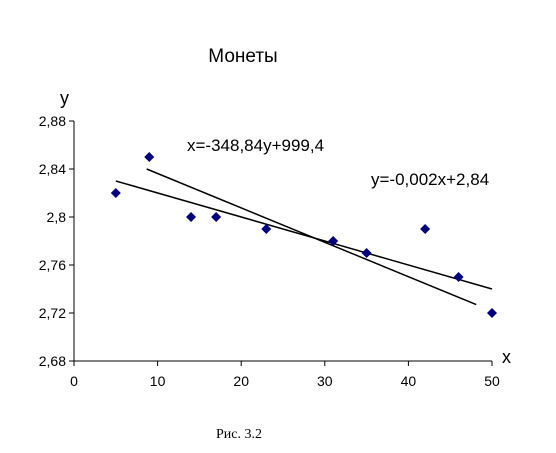 Image resolution: width=556 pixels, height=453 pixels. What do you see at coordinates (158, 381) in the screenshot?
I see `x-tick-label: 10` at bounding box center [158, 381].